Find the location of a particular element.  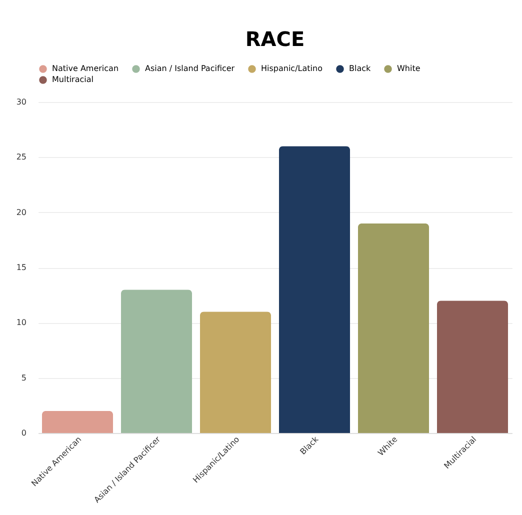

y-tick-label: 5 is located at coordinates (23, 377).